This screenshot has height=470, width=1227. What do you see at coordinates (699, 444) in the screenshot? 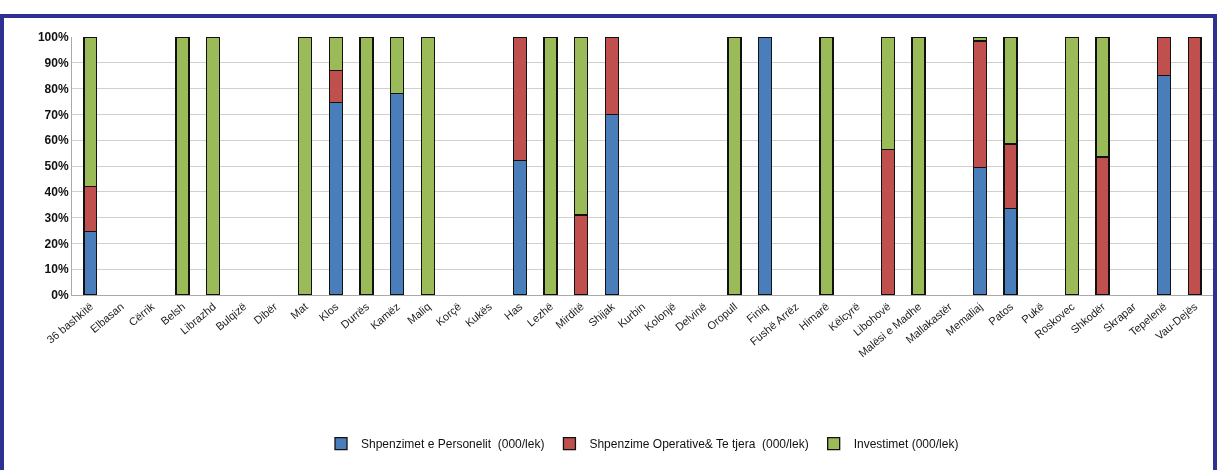
I see `legend-label: Shpenzime Operative& Te tjera (000/lek)` at bounding box center [699, 444].